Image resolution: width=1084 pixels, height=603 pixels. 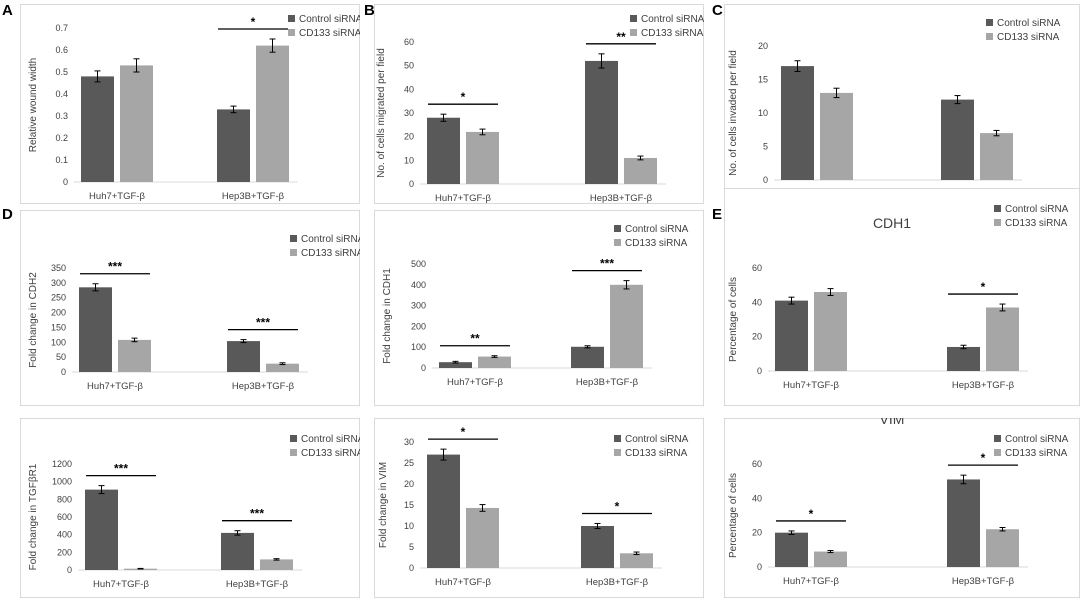 I want to click on chart-title: VIM, so click(x=892, y=422).